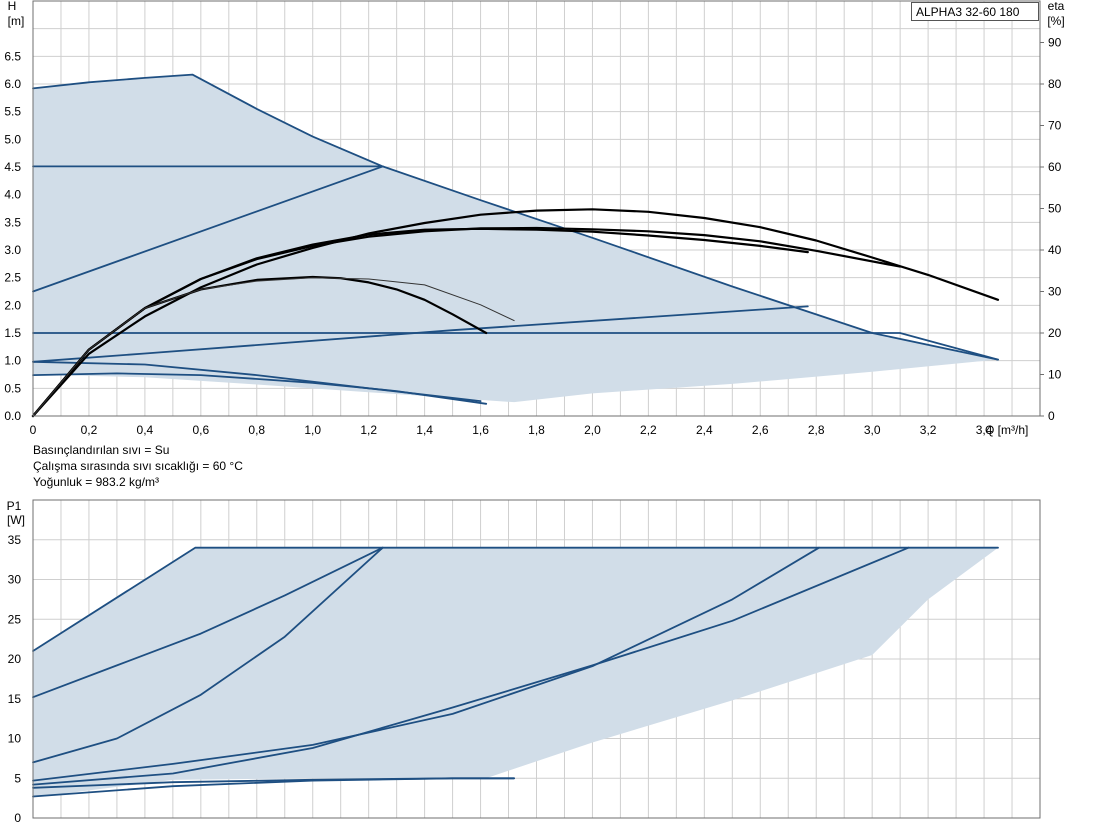 The height and width of the screenshot is (840, 1114). I want to click on eta-tick-label: 20, so click(1055, 333).